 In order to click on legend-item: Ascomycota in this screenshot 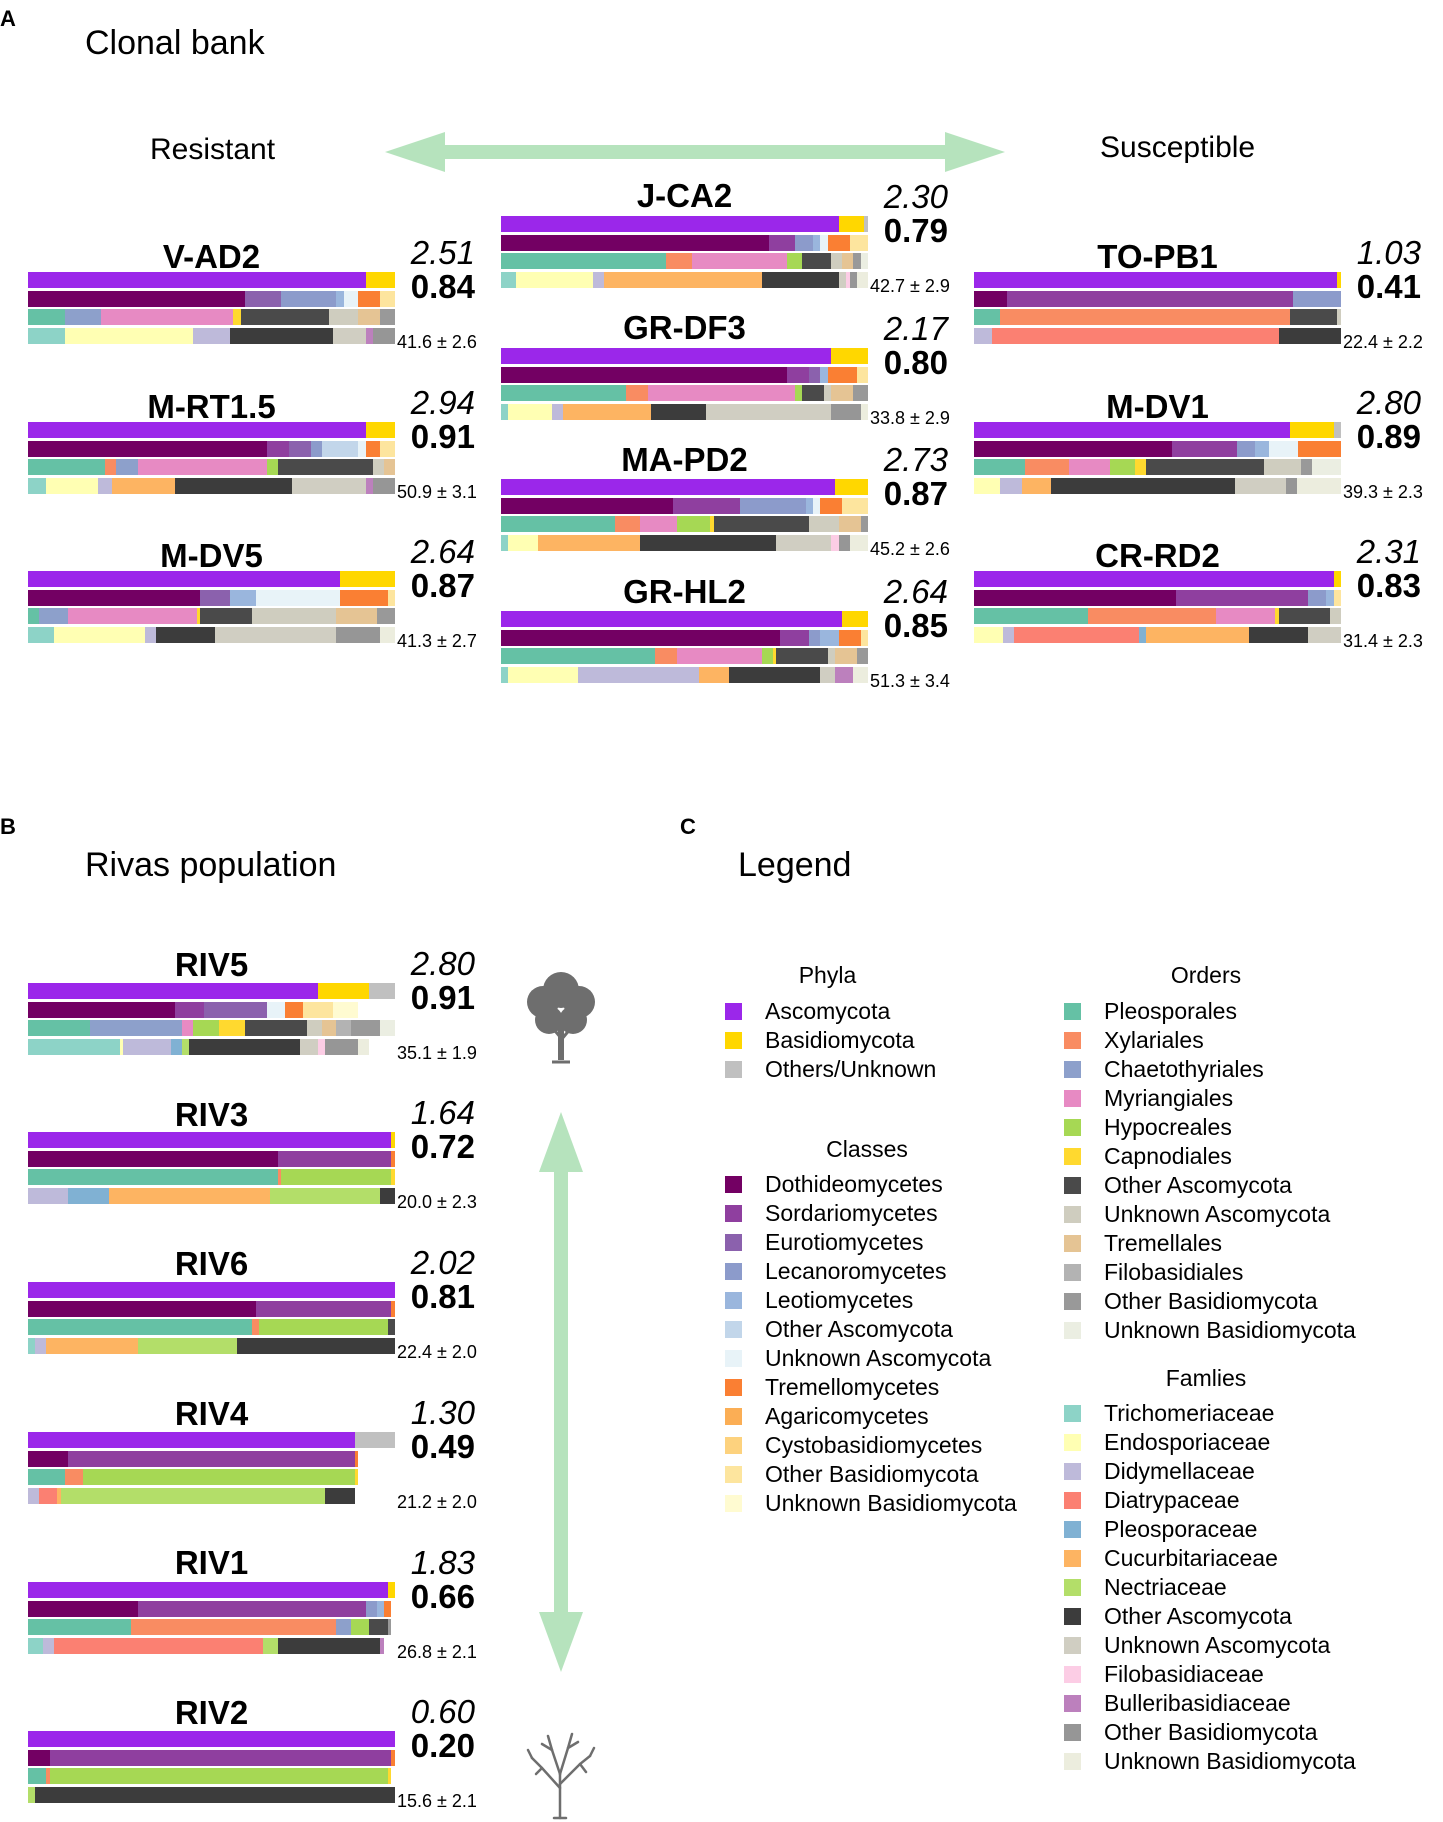, I will do `click(830, 1011)`.